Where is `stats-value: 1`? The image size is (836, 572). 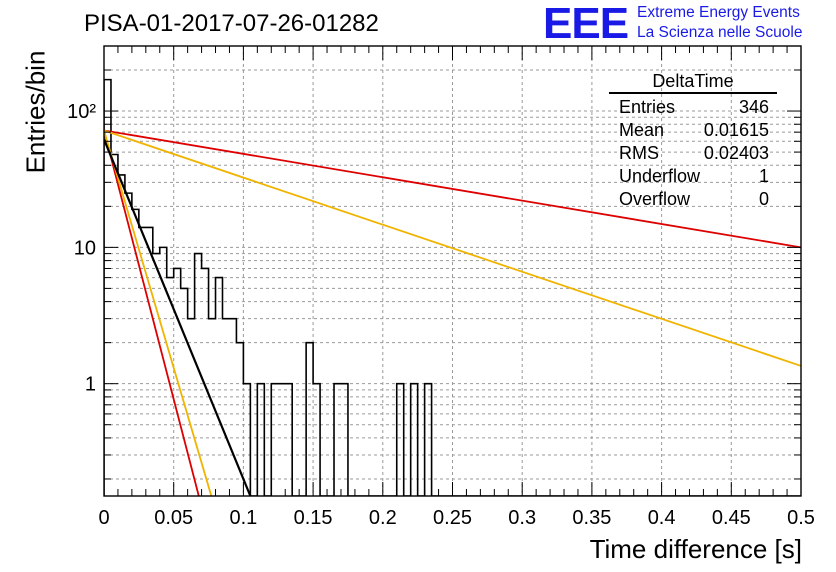
stats-value: 1 is located at coordinates (763, 176).